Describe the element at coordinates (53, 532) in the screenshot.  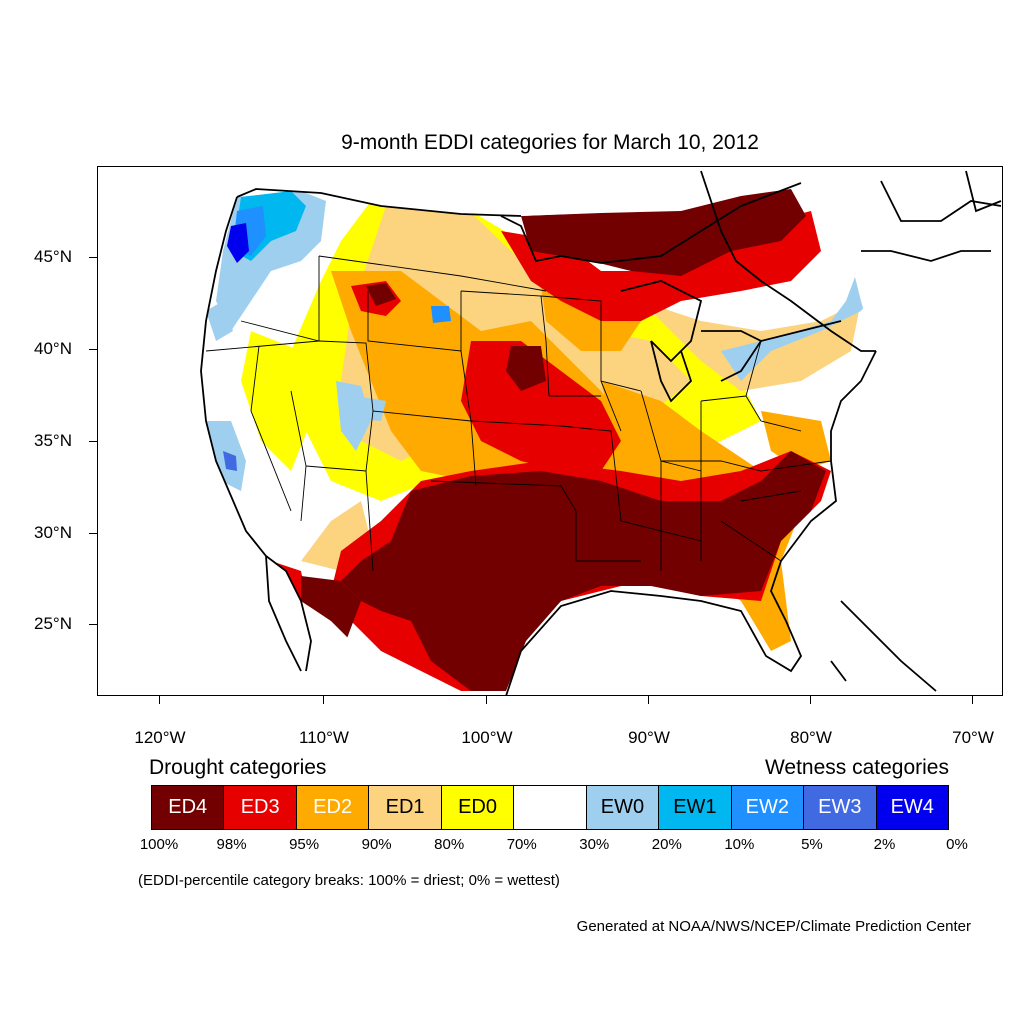
I see `lat-label-30: 30°N` at that location.